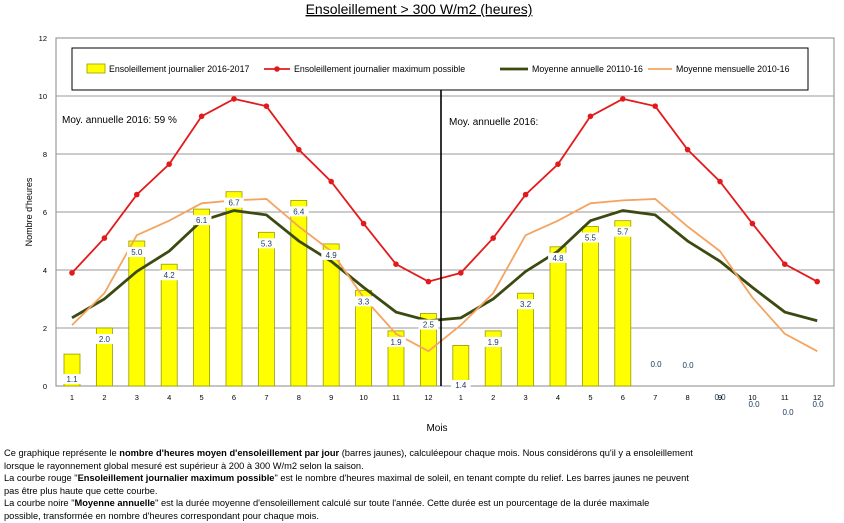 The width and height of the screenshot is (844, 523). Describe the element at coordinates (96, 68) in the screenshot. I see `legend-swatch-bars` at that location.